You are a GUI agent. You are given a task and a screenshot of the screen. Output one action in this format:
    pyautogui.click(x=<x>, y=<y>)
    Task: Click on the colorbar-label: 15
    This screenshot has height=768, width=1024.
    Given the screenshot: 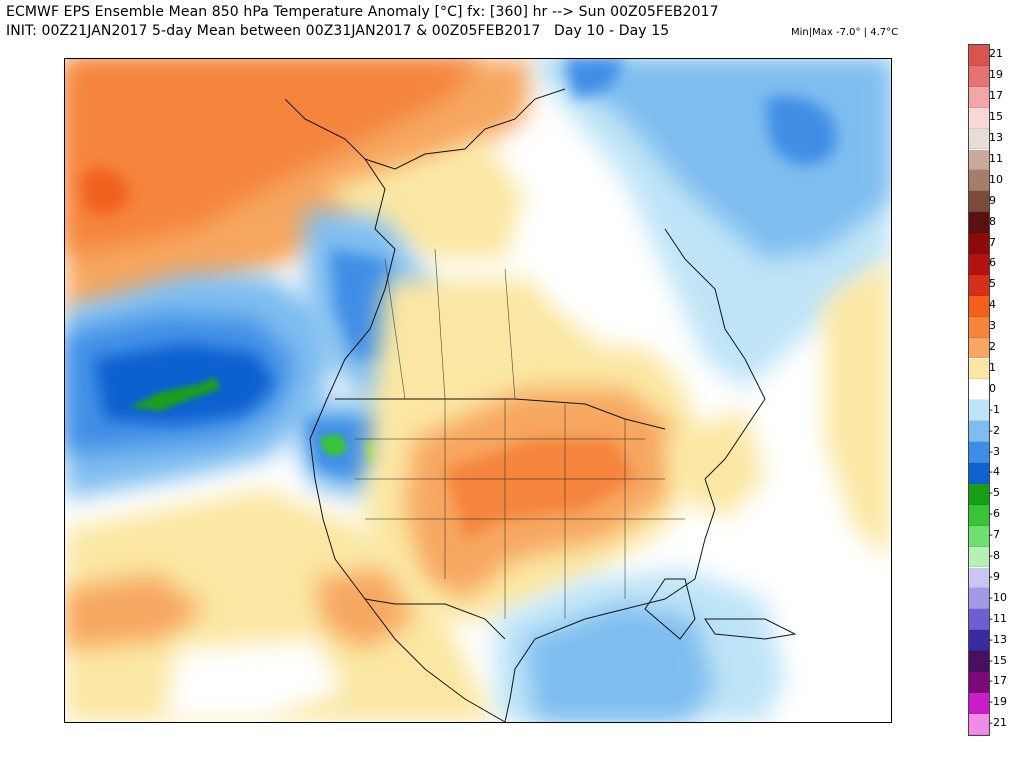 What is the action you would take?
    pyautogui.click(x=996, y=117)
    